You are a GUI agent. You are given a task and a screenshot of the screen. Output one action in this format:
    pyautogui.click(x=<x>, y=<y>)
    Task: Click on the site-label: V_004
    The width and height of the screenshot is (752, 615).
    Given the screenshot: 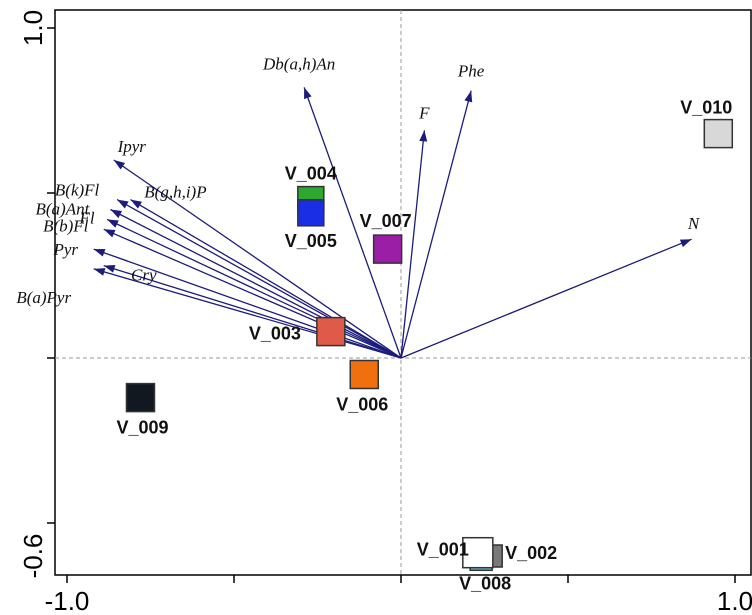 What is the action you would take?
    pyautogui.click(x=311, y=174)
    